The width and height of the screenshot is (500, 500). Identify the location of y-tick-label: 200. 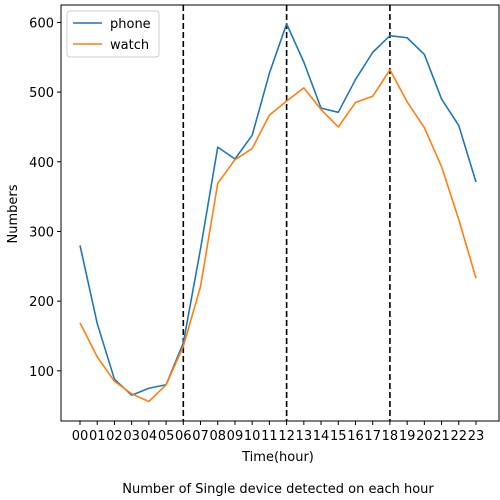
(41, 302).